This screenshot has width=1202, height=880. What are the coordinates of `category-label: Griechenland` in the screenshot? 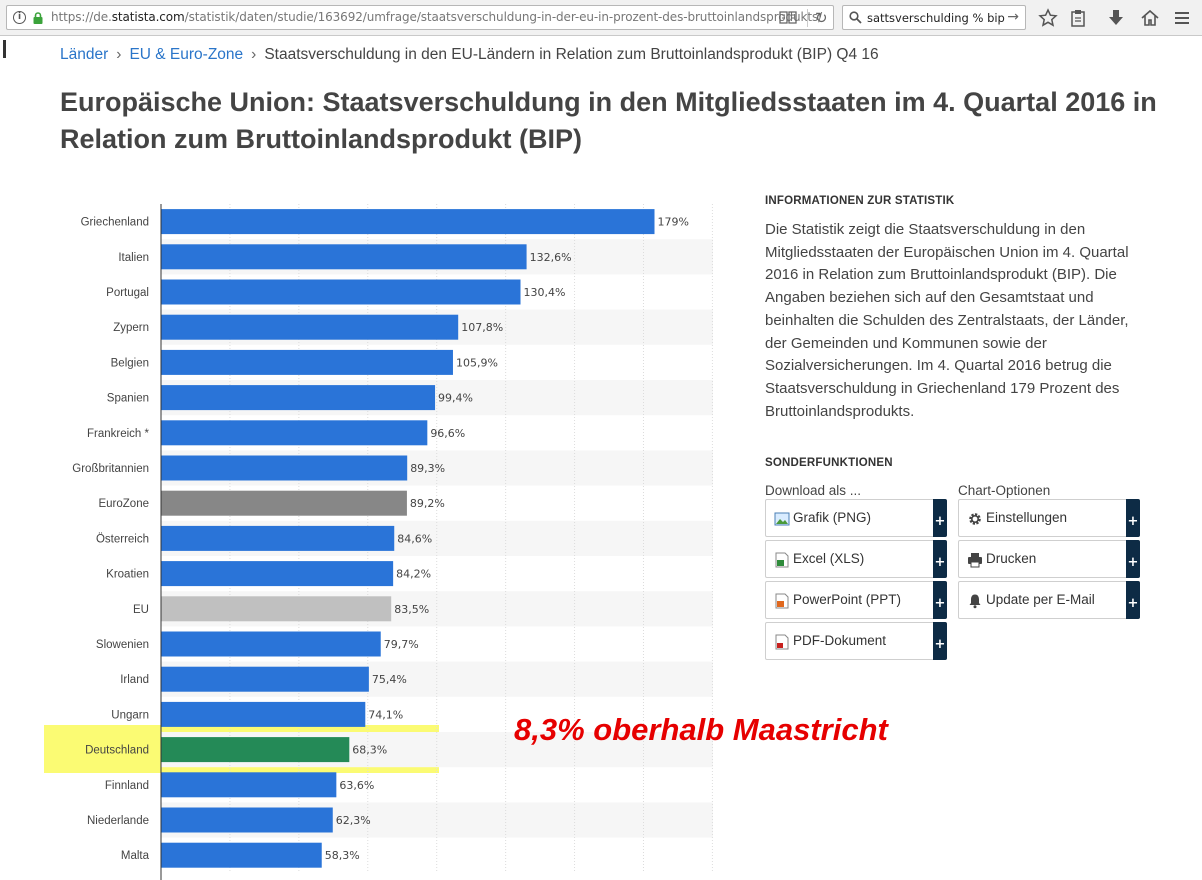 It's located at (115, 223).